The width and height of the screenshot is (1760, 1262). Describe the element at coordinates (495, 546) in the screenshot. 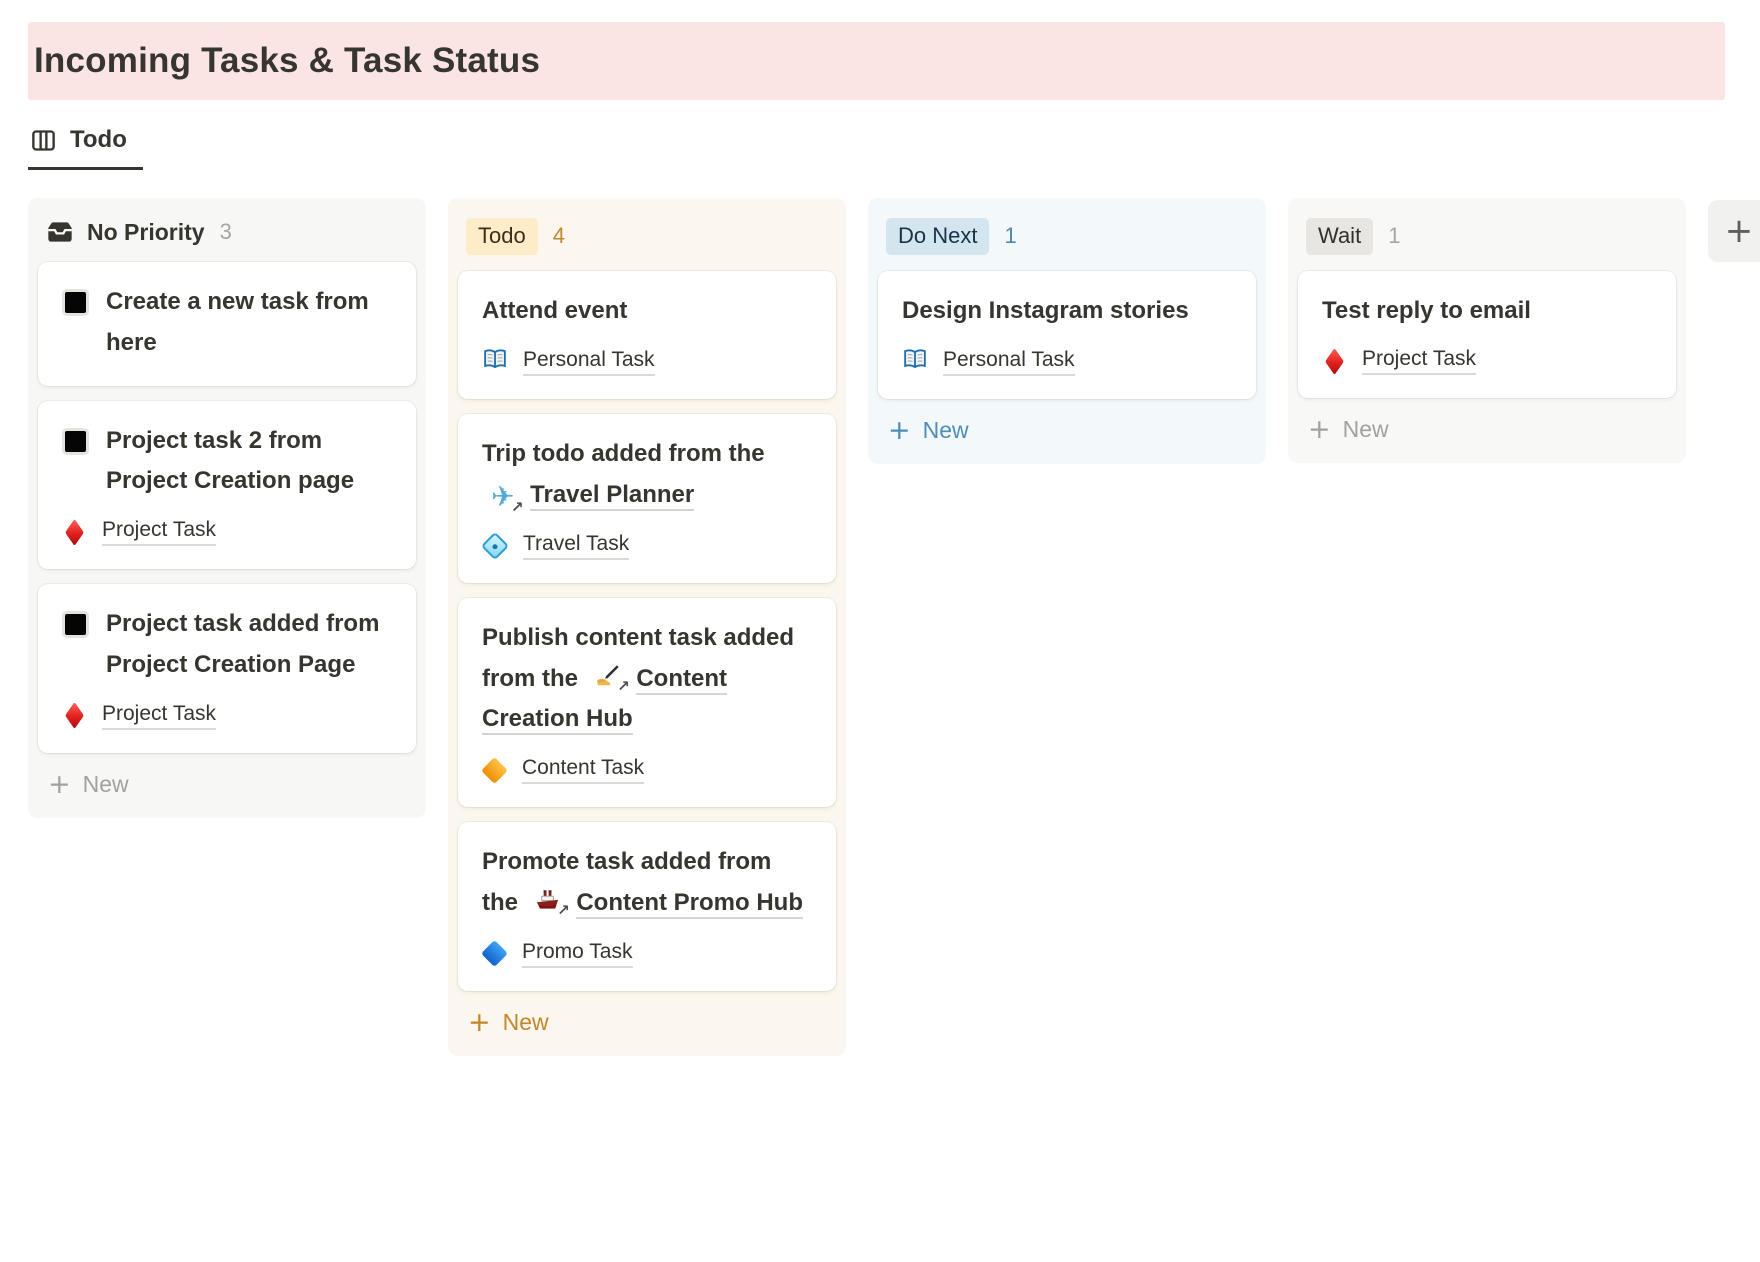

I see `cyan-diamond-icon` at that location.